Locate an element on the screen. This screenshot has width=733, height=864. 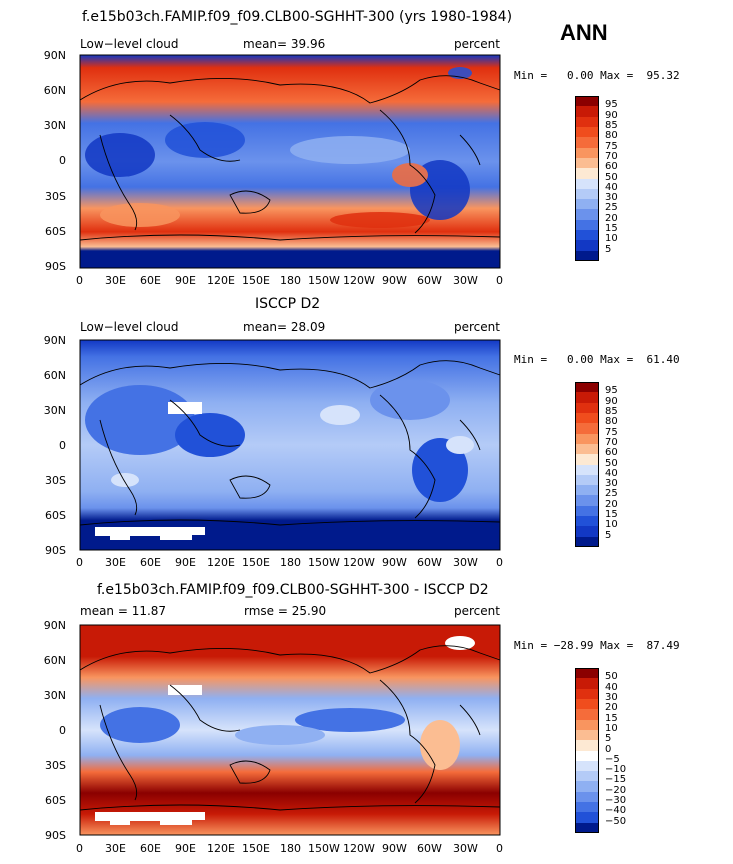
colorbar-label: −30 is located at coordinates (616, 801).